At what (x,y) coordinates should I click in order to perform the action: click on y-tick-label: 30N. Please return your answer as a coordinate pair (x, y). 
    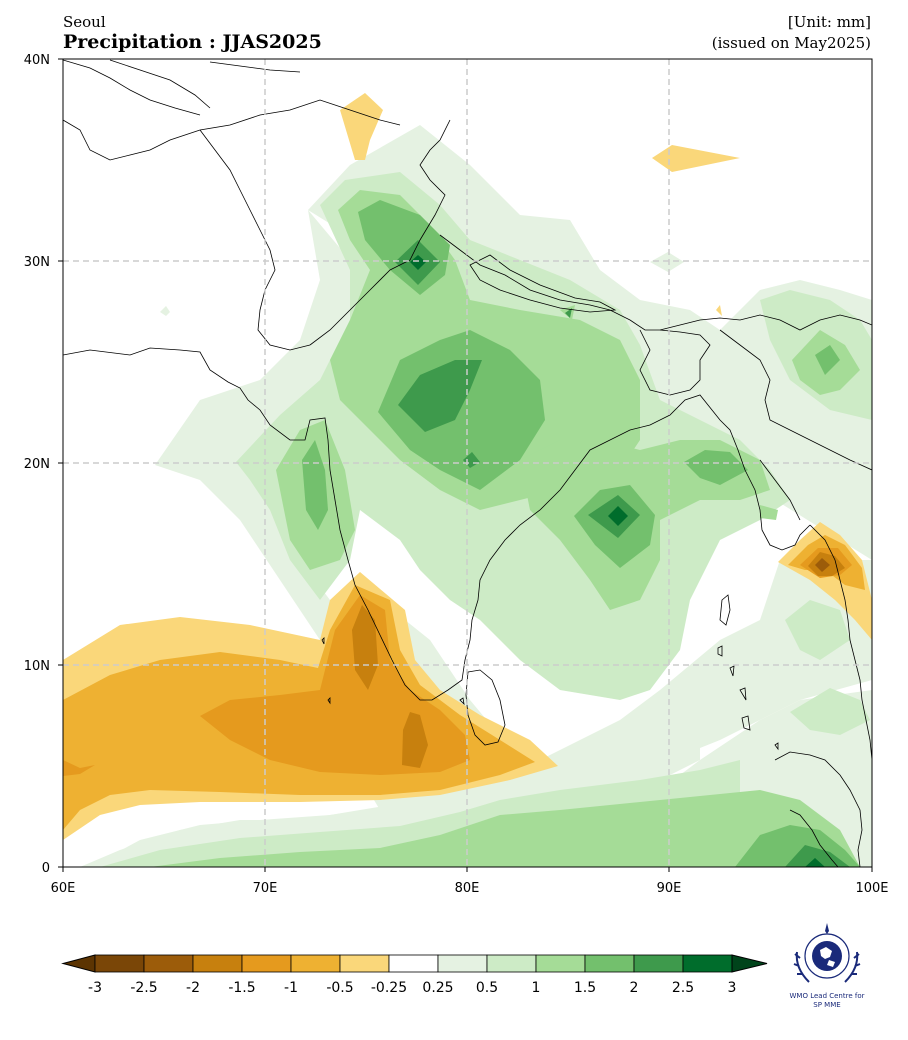
    Looking at the image, I should click on (37, 262).